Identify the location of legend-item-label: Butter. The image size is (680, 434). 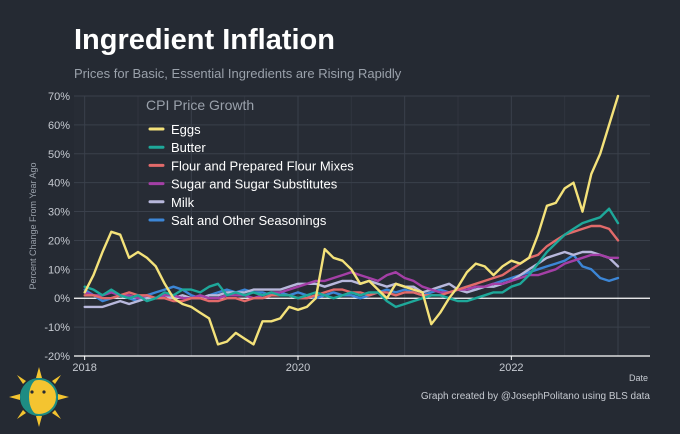
(188, 147).